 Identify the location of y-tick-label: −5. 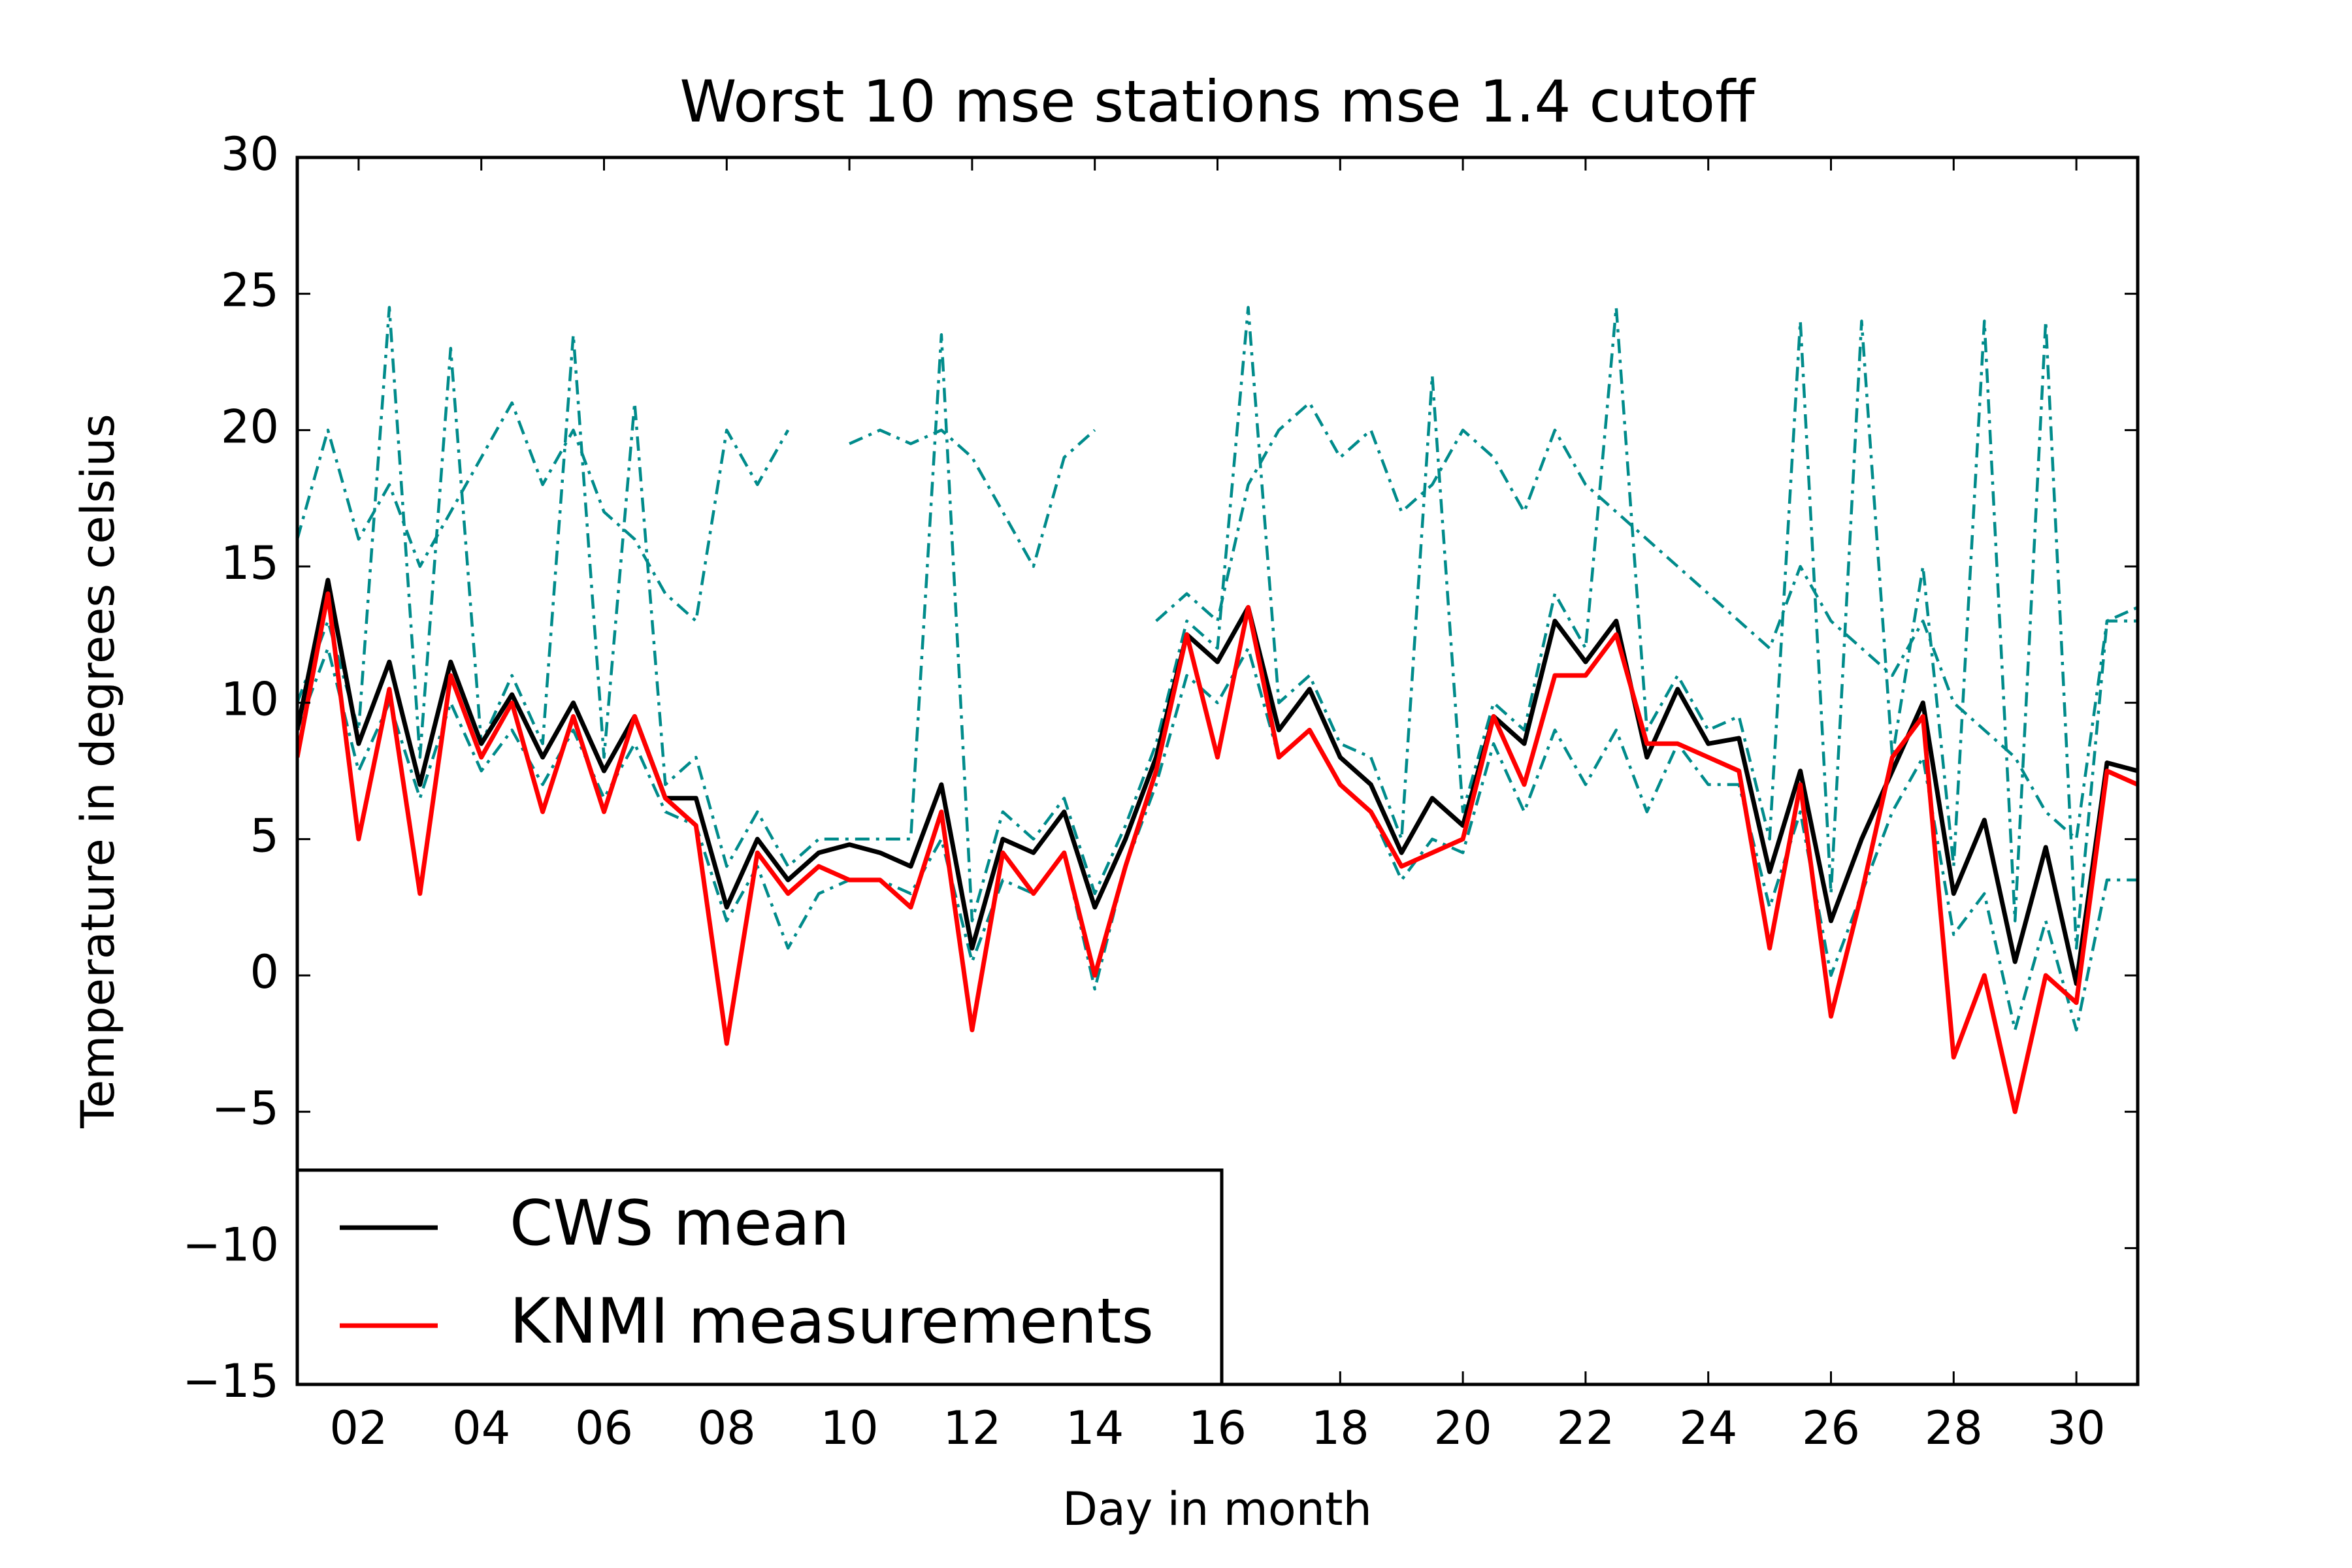
(245, 1108).